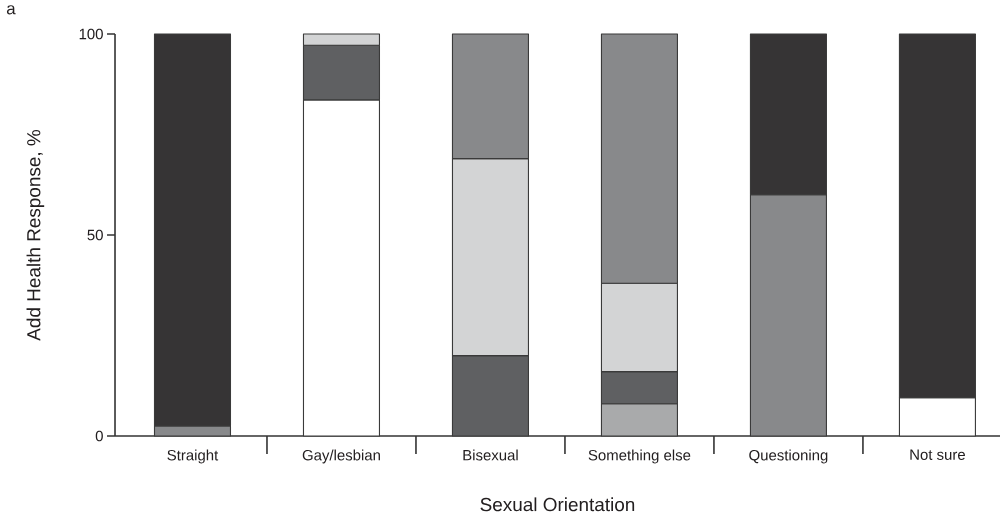 The width and height of the screenshot is (1001, 519). I want to click on y-axis-title: Add Health Response, %, so click(35, 235).